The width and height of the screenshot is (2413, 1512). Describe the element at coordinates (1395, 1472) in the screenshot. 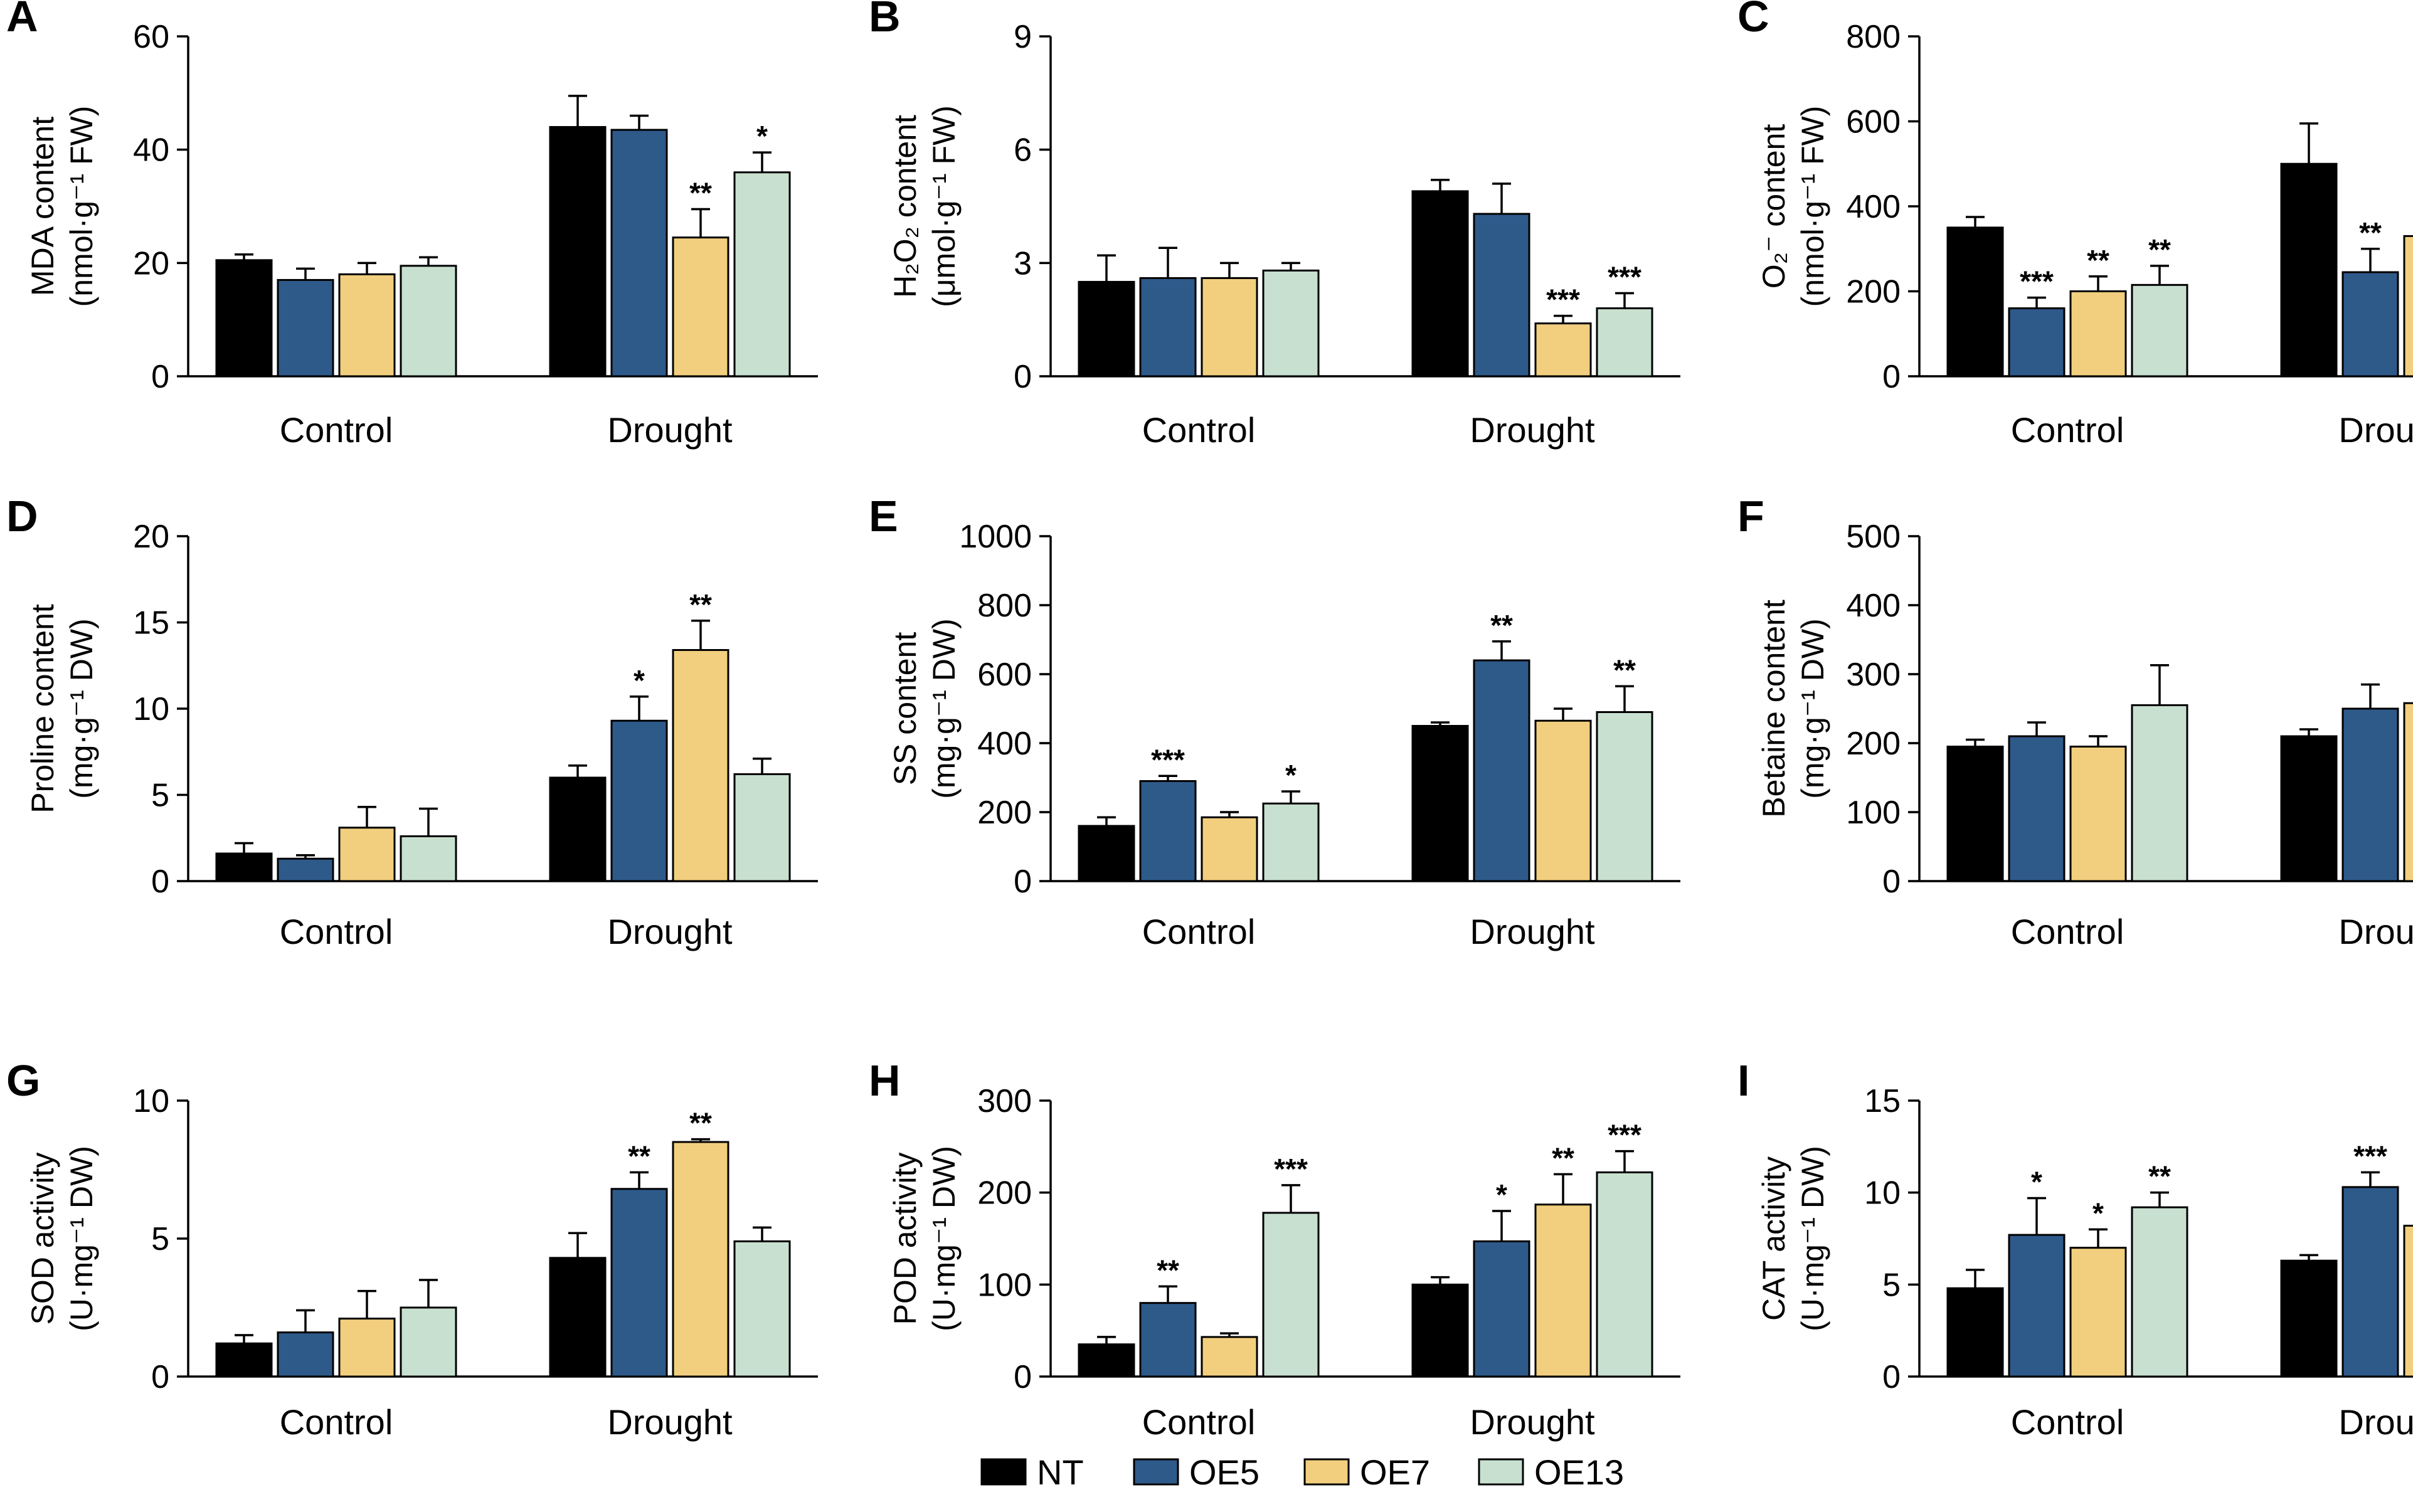

I see `legend-label-oe7: OE7` at that location.